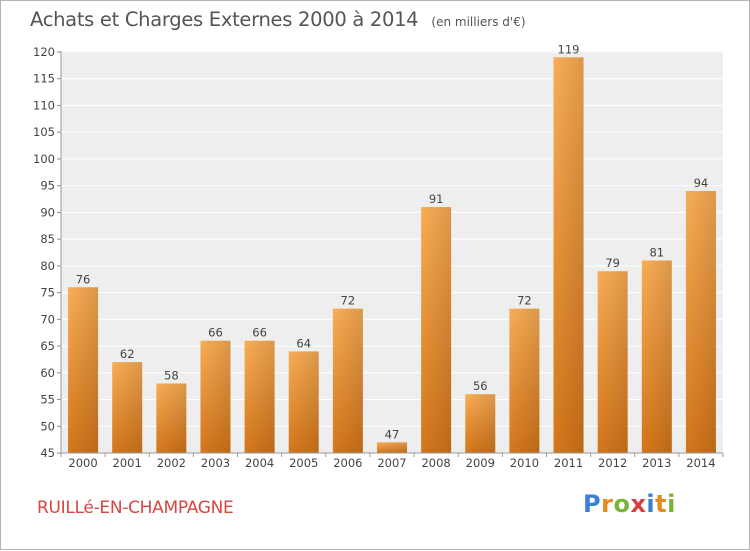  What do you see at coordinates (392, 434) in the screenshot?
I see `value-label: 47` at bounding box center [392, 434].